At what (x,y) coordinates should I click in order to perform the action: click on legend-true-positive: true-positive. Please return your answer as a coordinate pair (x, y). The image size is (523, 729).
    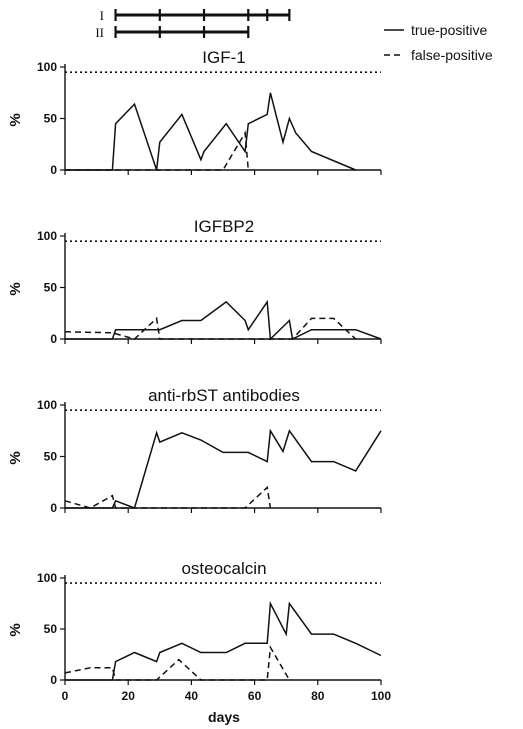
    Looking at the image, I should click on (449, 30).